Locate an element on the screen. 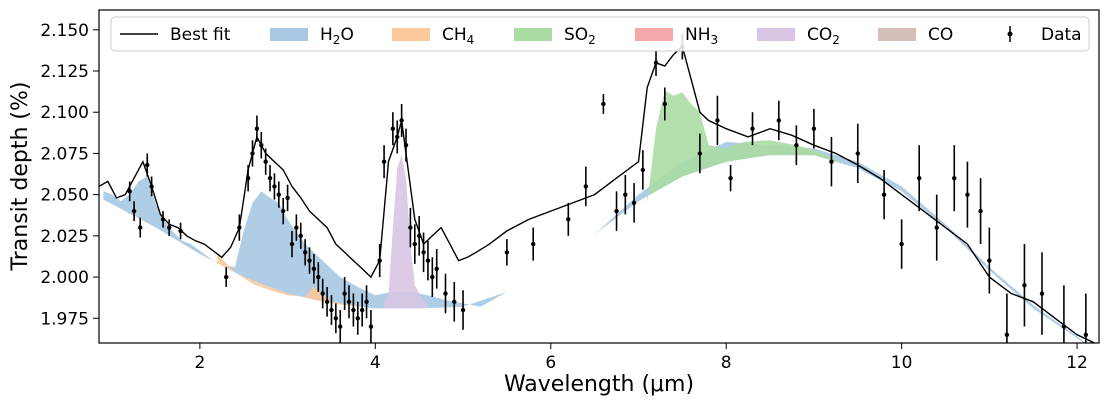  y-tick-label: 2.125 is located at coordinates (64, 72).